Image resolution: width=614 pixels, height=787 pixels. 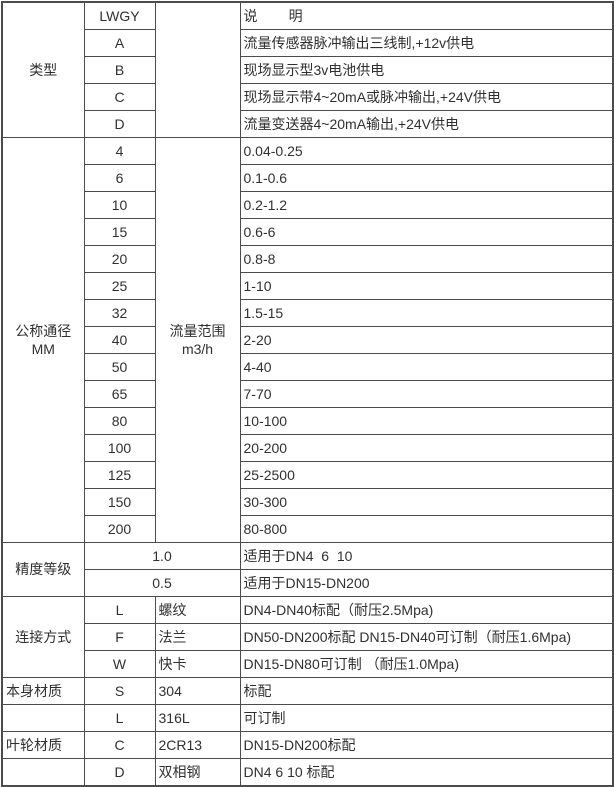 What do you see at coordinates (426, 718) in the screenshot?
I see `description-cell: 可订制` at bounding box center [426, 718].